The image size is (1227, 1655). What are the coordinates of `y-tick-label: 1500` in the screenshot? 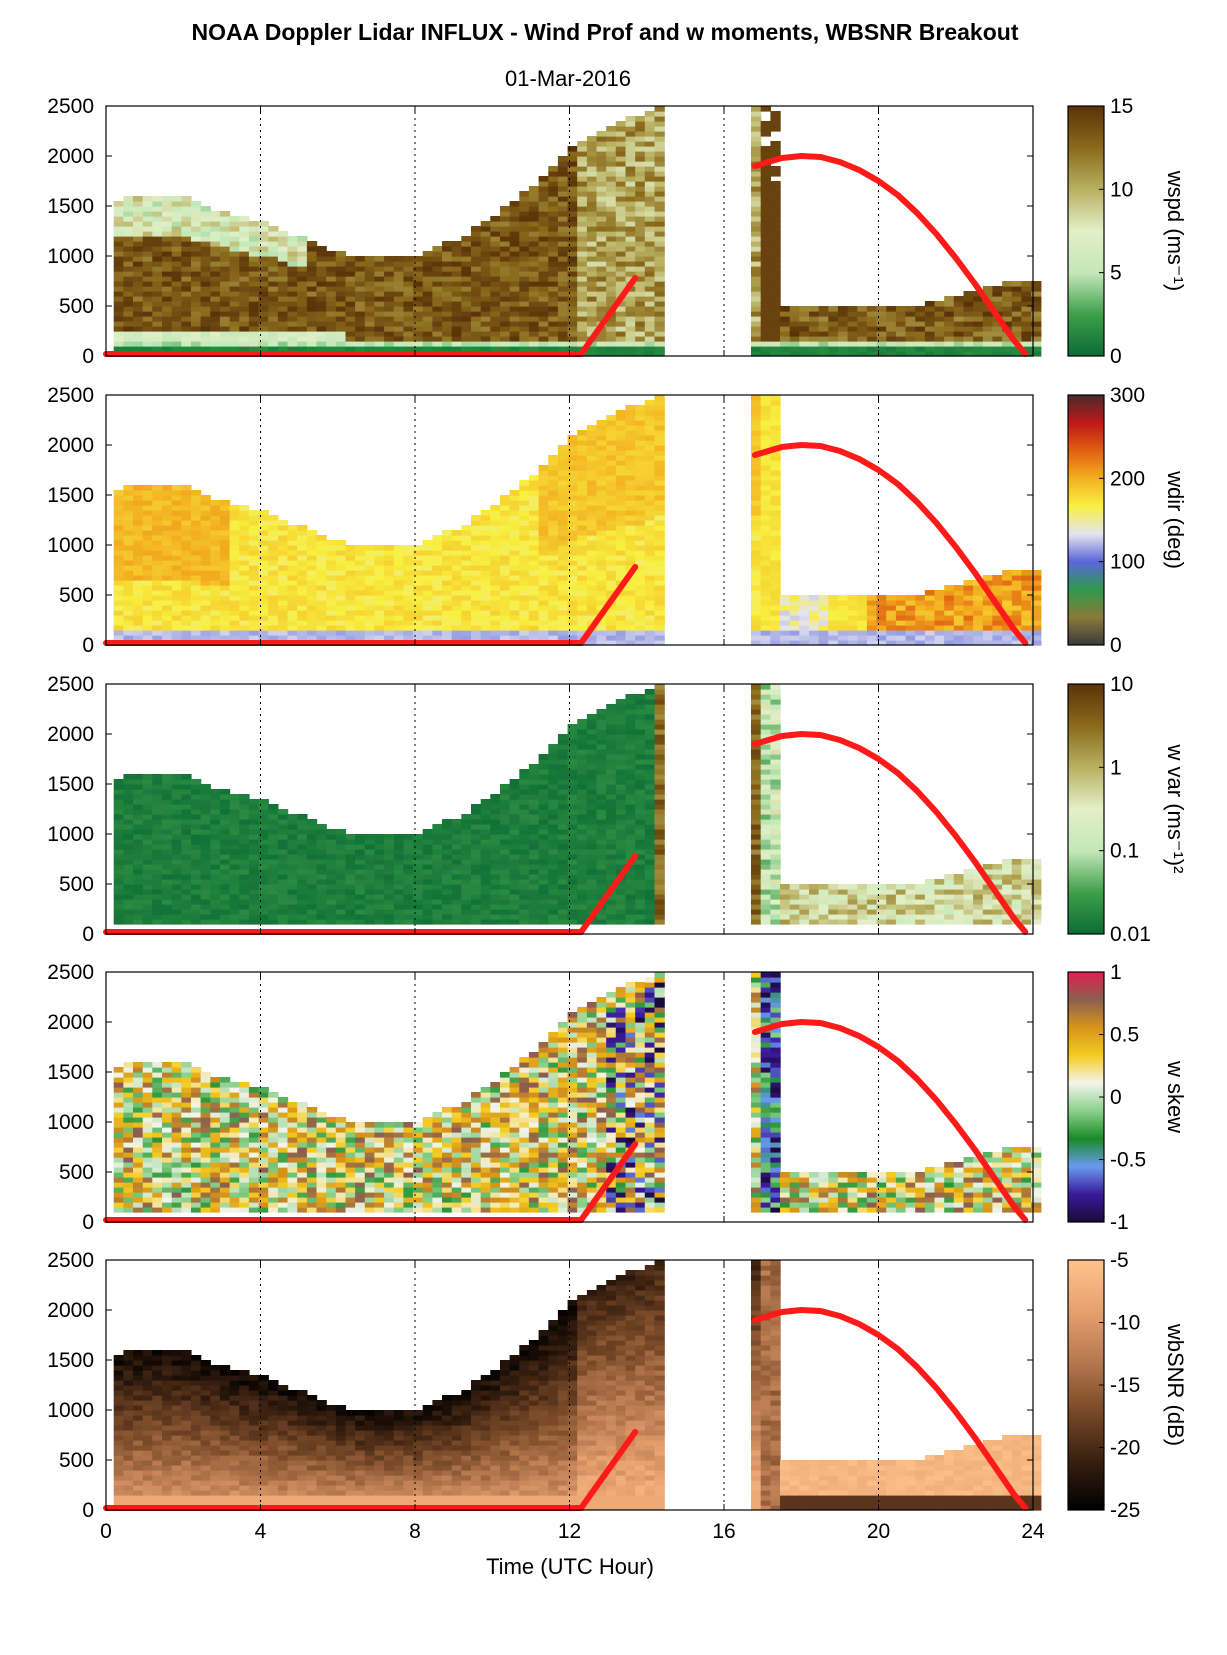 It's located at (70, 206).